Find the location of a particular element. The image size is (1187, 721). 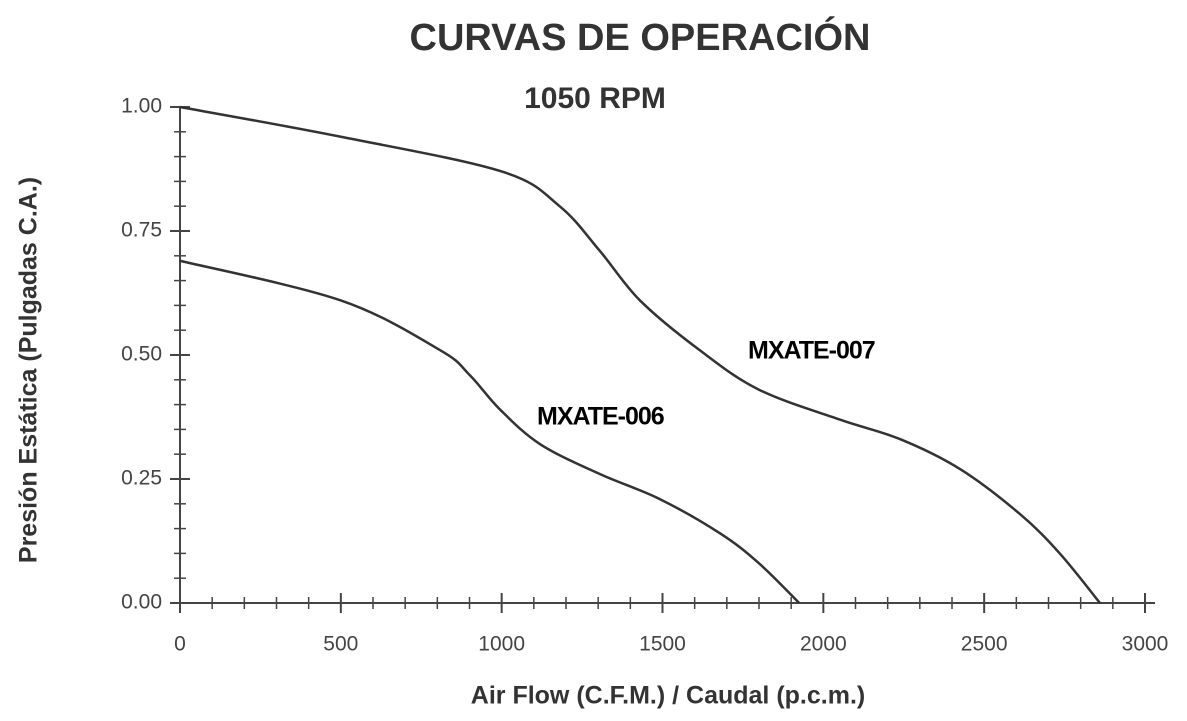

y-tick-label: 0.25 is located at coordinates (141, 478).